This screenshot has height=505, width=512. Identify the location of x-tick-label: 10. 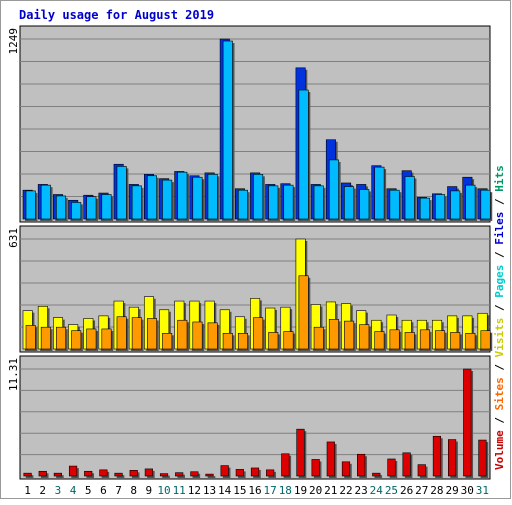
(163, 490).